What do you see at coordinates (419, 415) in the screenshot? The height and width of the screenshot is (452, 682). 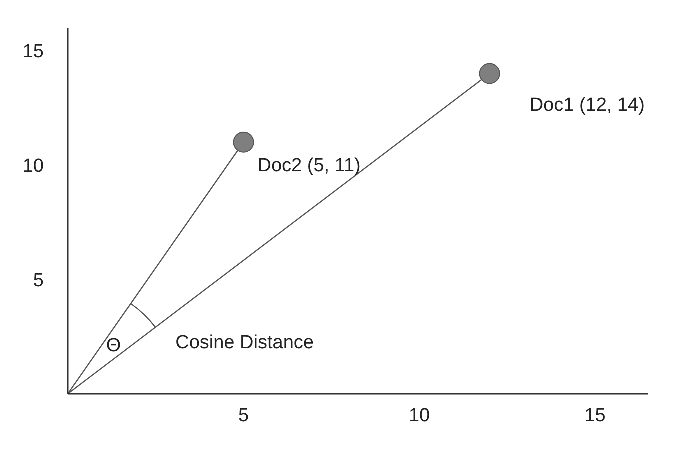 I see `x-tick-label: 10` at bounding box center [419, 415].